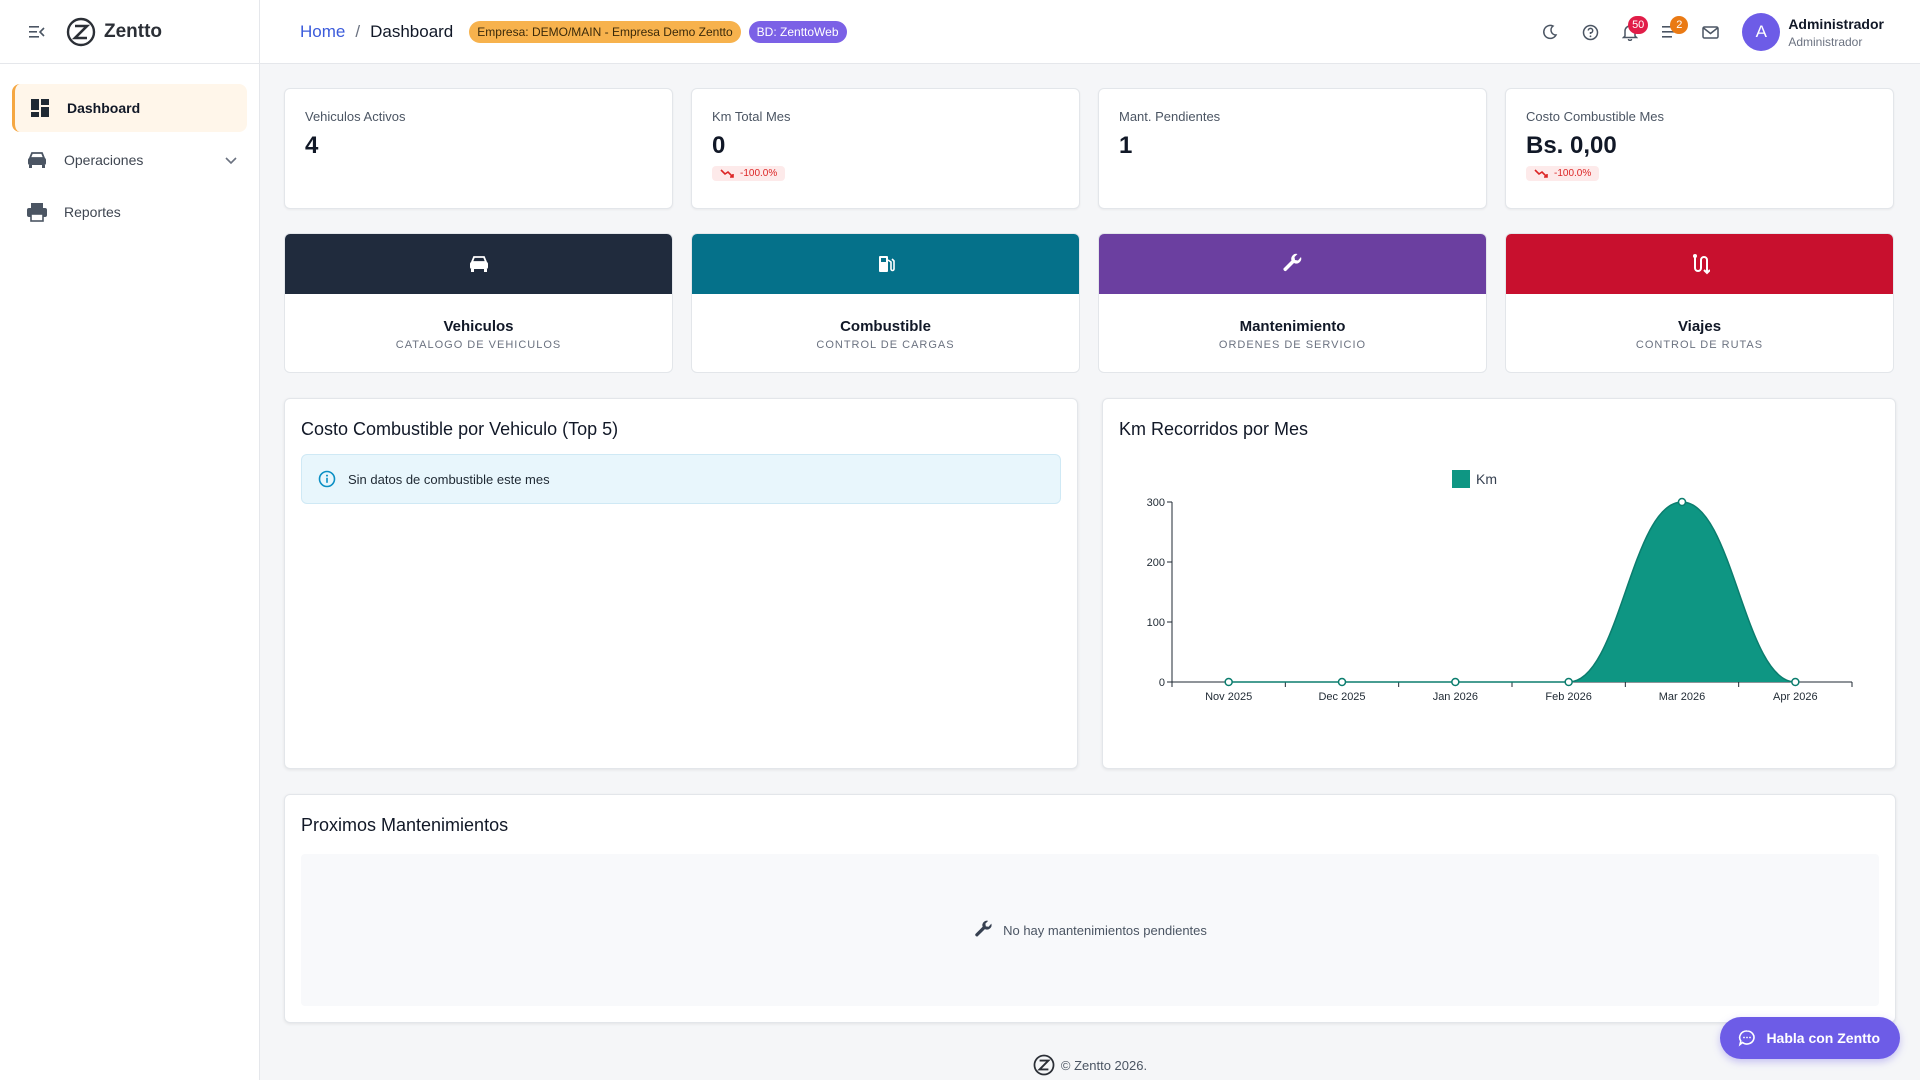 The height and width of the screenshot is (1080, 1920). Describe the element at coordinates (460, 429) in the screenshot. I see `panel-title: Costo Combustible por Vehiculo (Top 5)` at that location.